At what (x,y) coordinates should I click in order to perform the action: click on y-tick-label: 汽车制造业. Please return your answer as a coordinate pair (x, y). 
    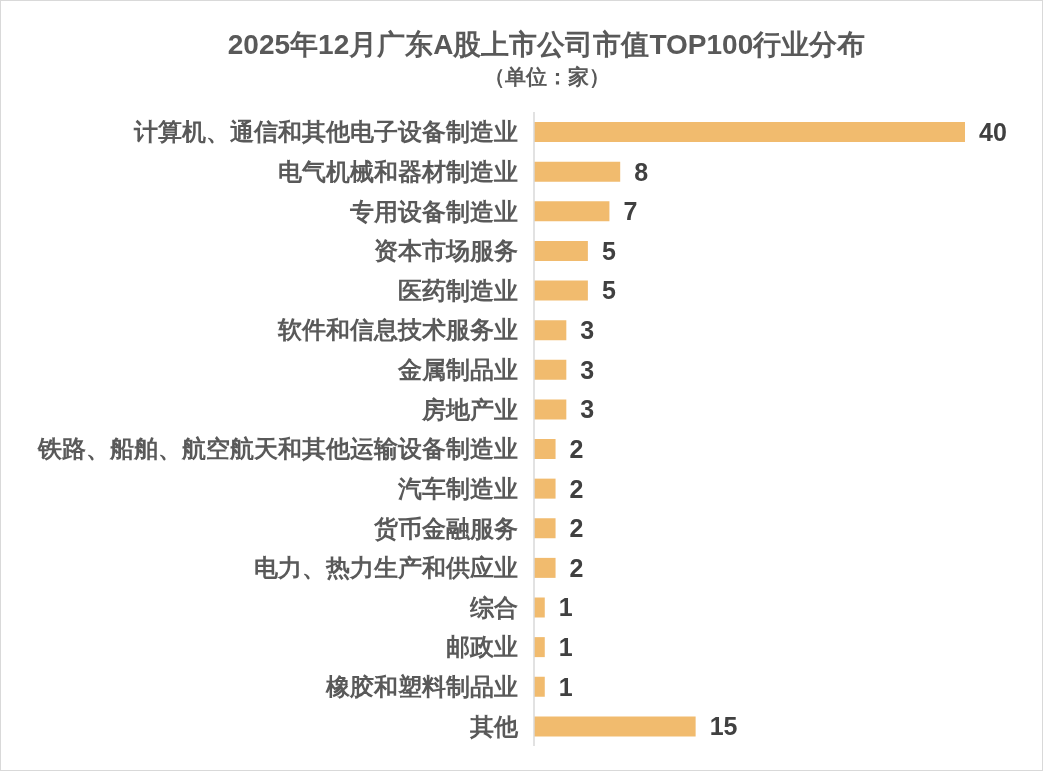
    Looking at the image, I should click on (457, 488).